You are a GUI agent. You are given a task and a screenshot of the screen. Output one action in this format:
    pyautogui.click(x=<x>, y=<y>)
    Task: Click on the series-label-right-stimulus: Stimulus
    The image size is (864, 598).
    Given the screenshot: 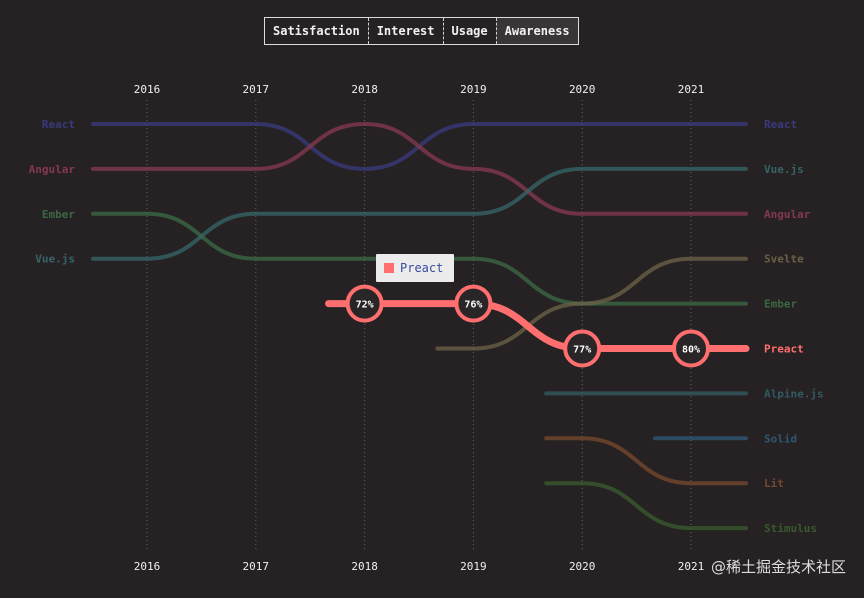 What is the action you would take?
    pyautogui.click(x=790, y=528)
    